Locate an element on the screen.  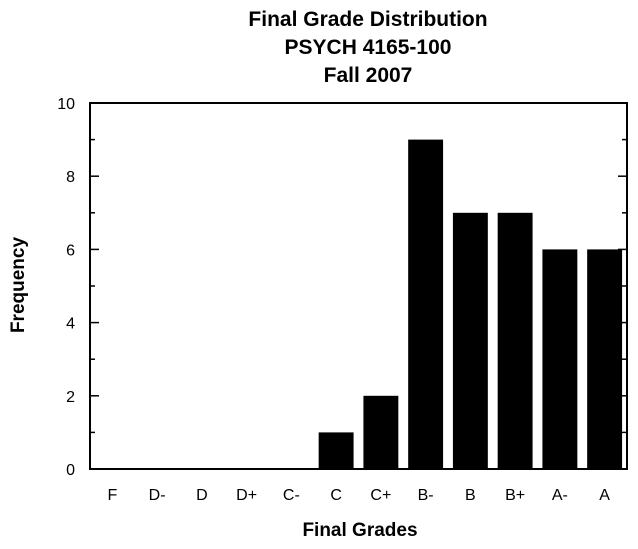
y-tick-label-2: 4 is located at coordinates (70, 324).